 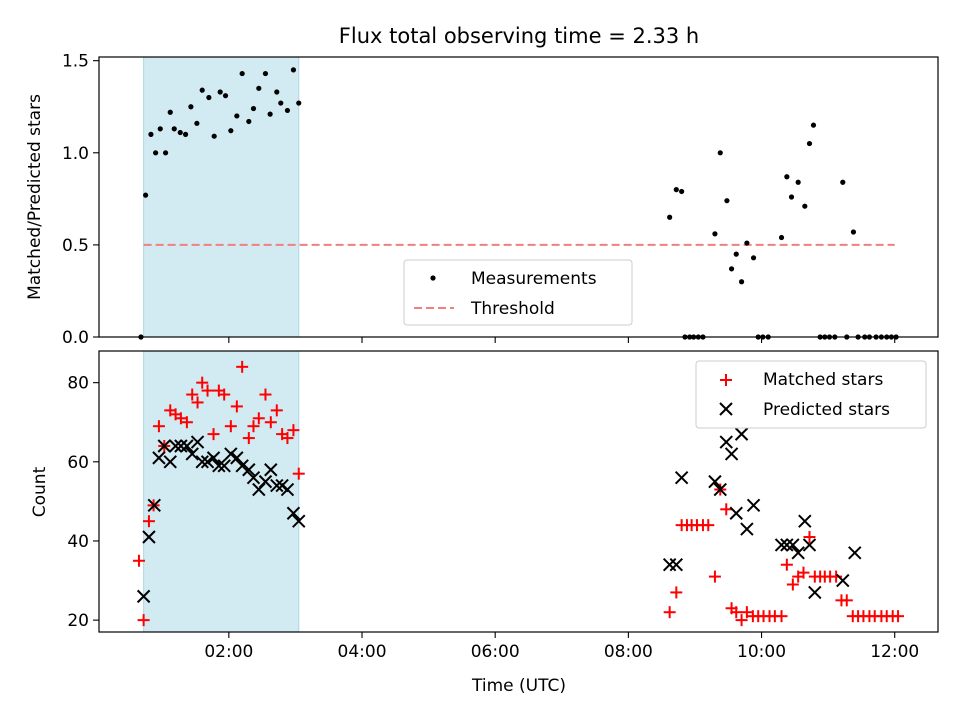 I want to click on observing-span, so click(x=221, y=491).